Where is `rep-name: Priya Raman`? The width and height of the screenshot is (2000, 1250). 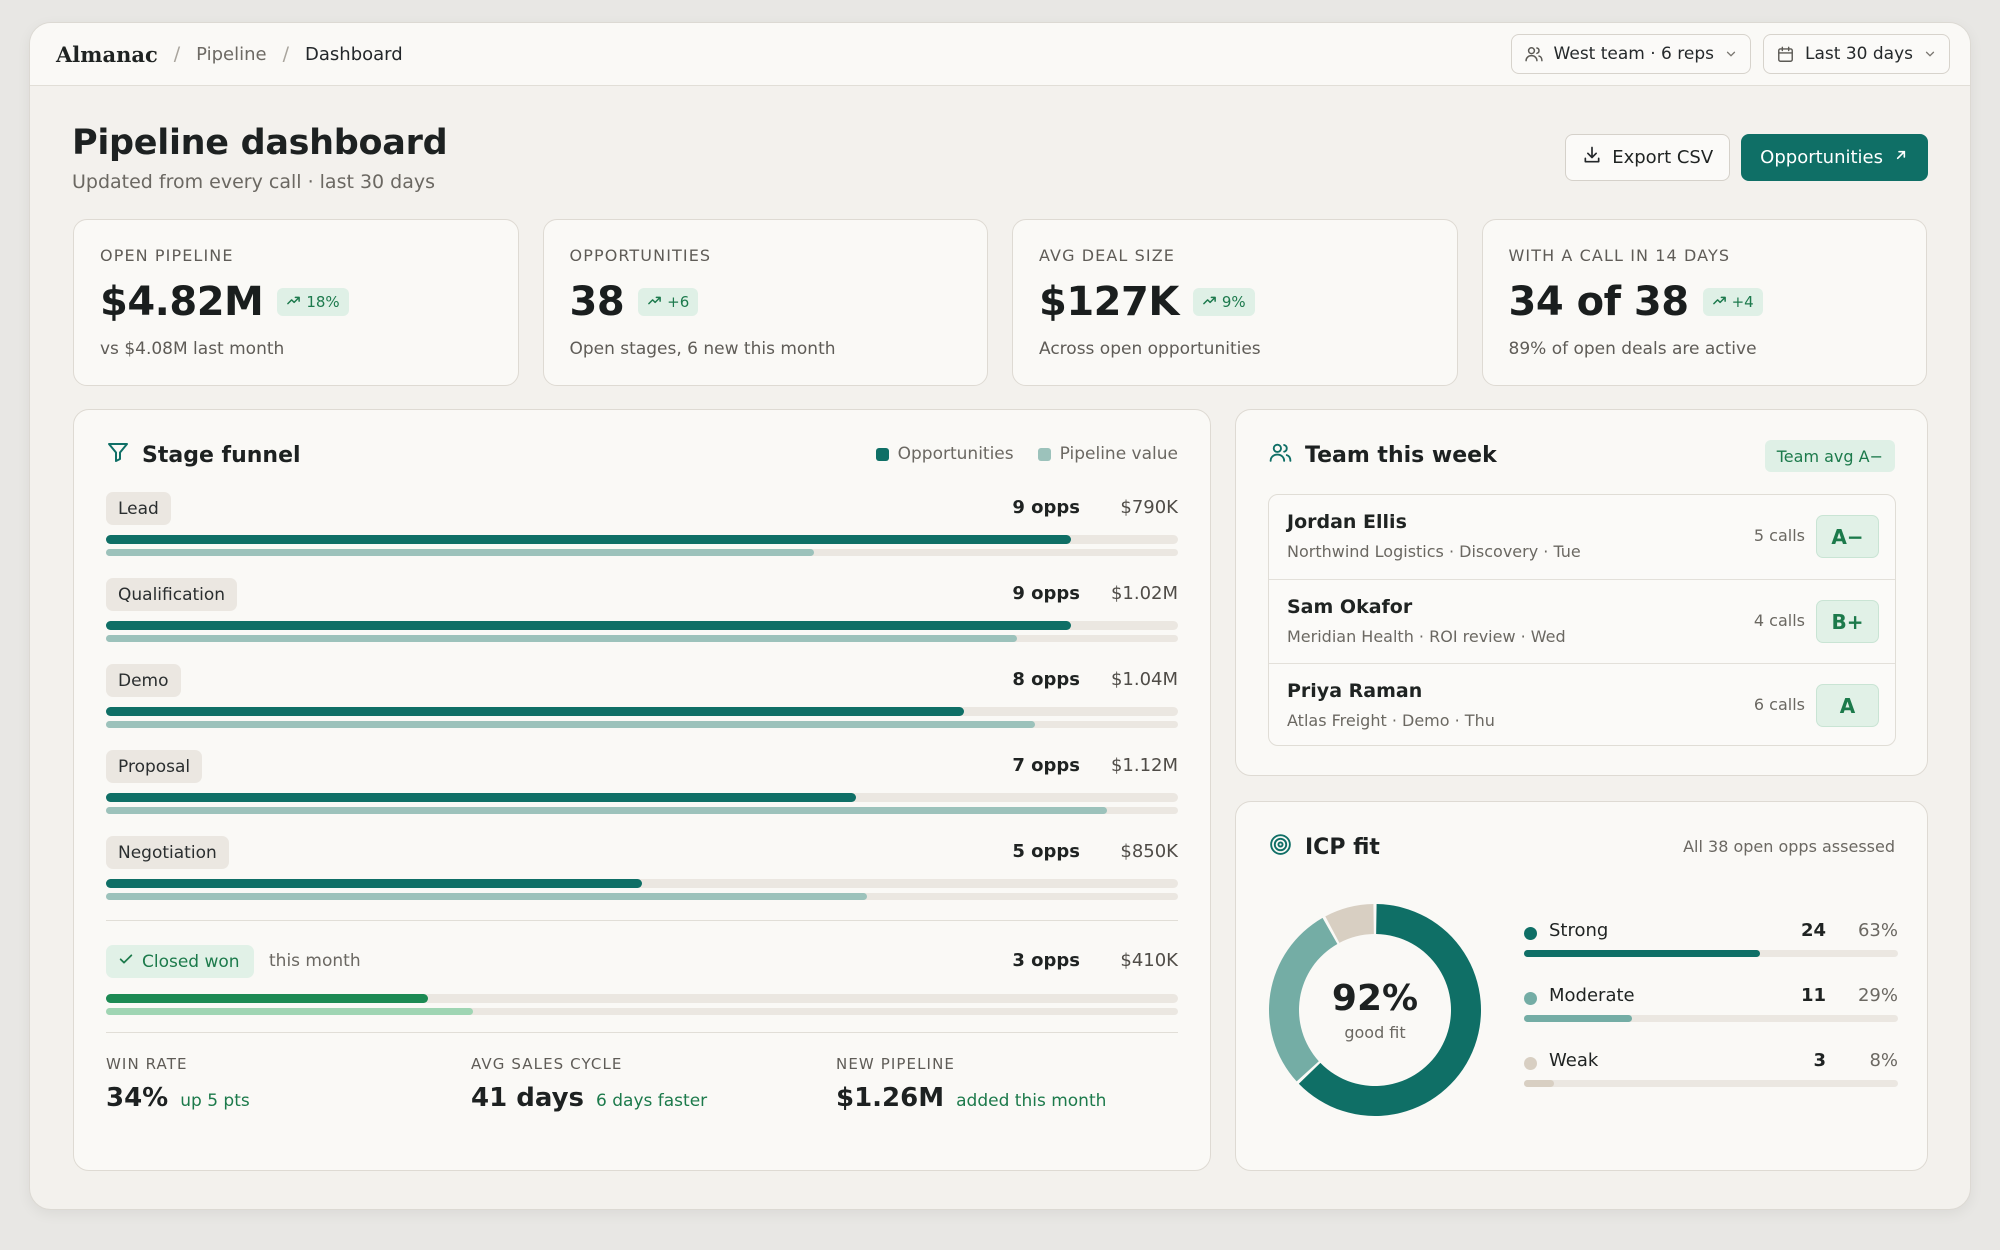
rep-name: Priya Raman is located at coordinates (1355, 691).